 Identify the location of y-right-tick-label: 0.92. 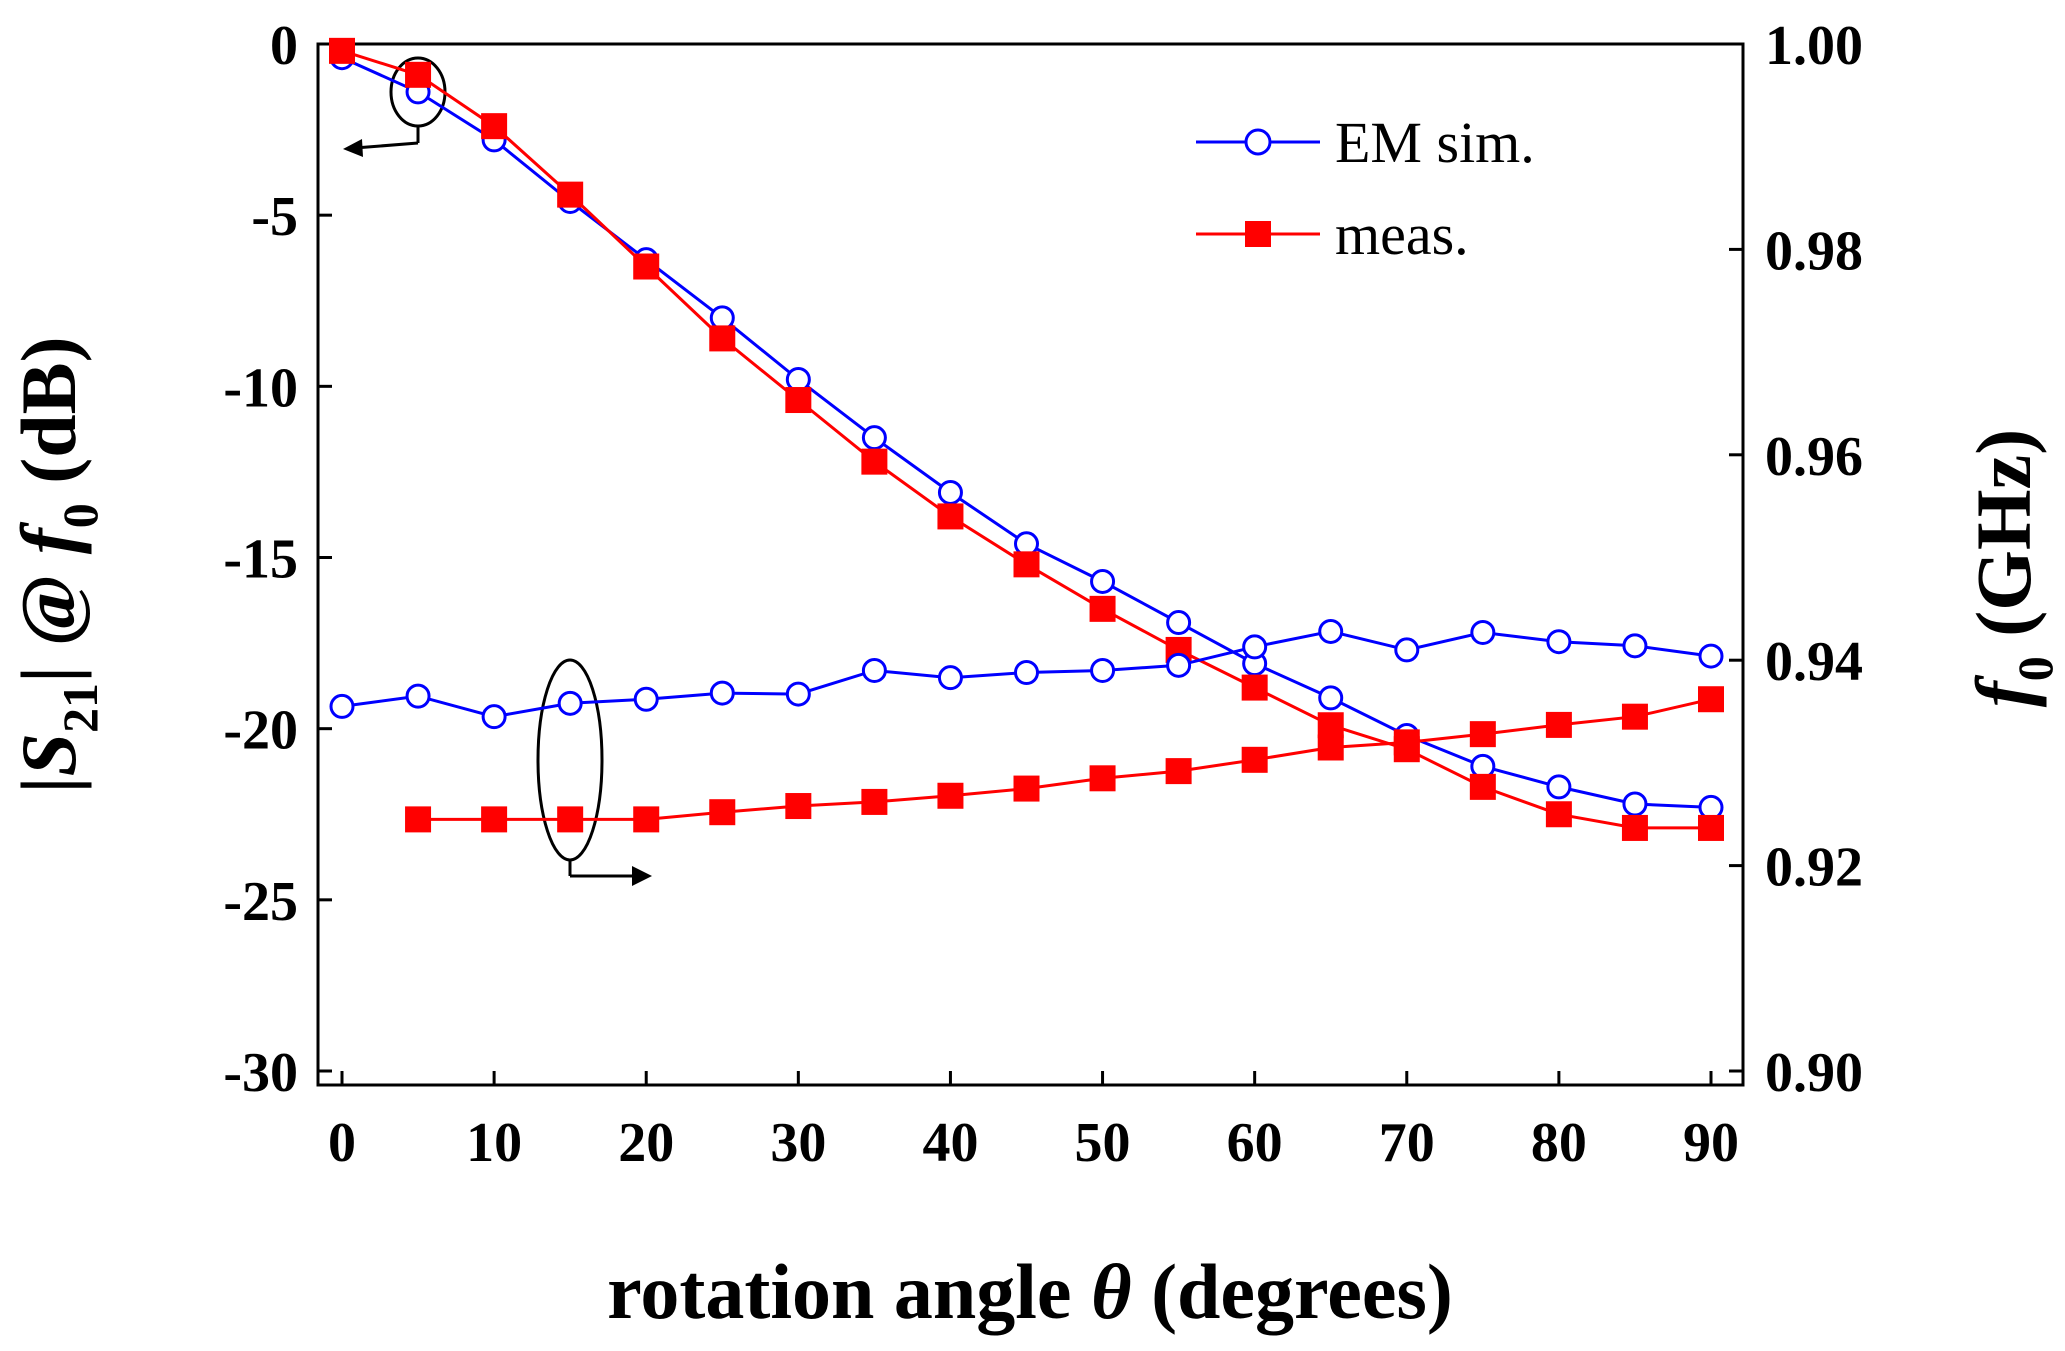
(1814, 868).